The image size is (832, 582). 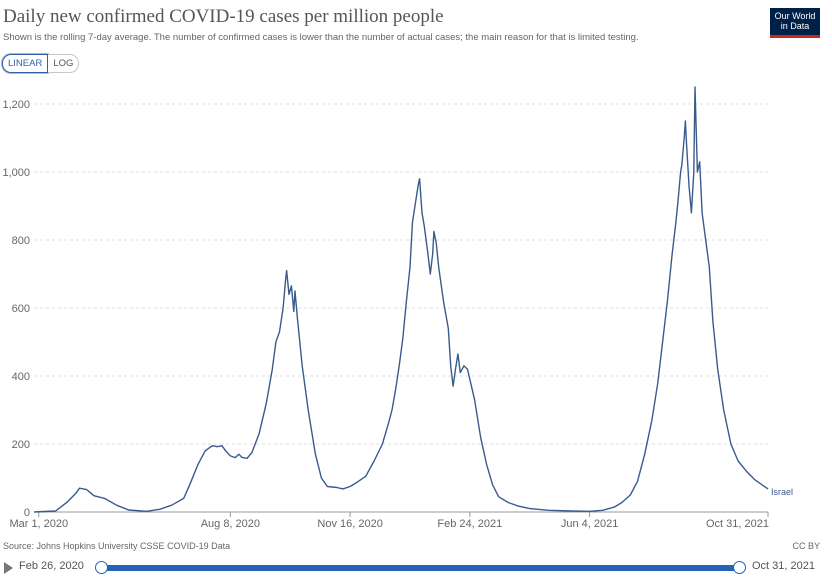 What do you see at coordinates (21, 445) in the screenshot?
I see `y-tick-label: 200` at bounding box center [21, 445].